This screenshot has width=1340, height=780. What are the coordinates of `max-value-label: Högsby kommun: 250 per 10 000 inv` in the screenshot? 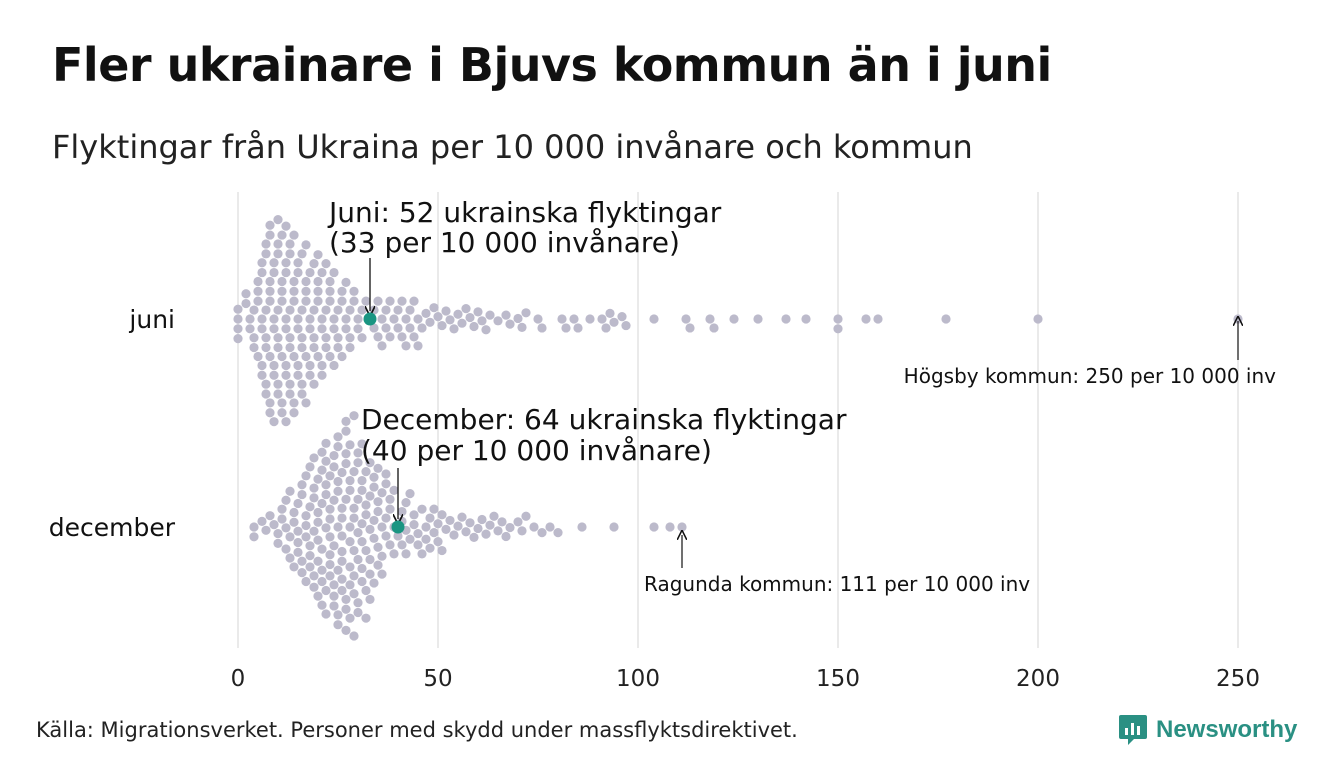 It's located at (1090, 376).